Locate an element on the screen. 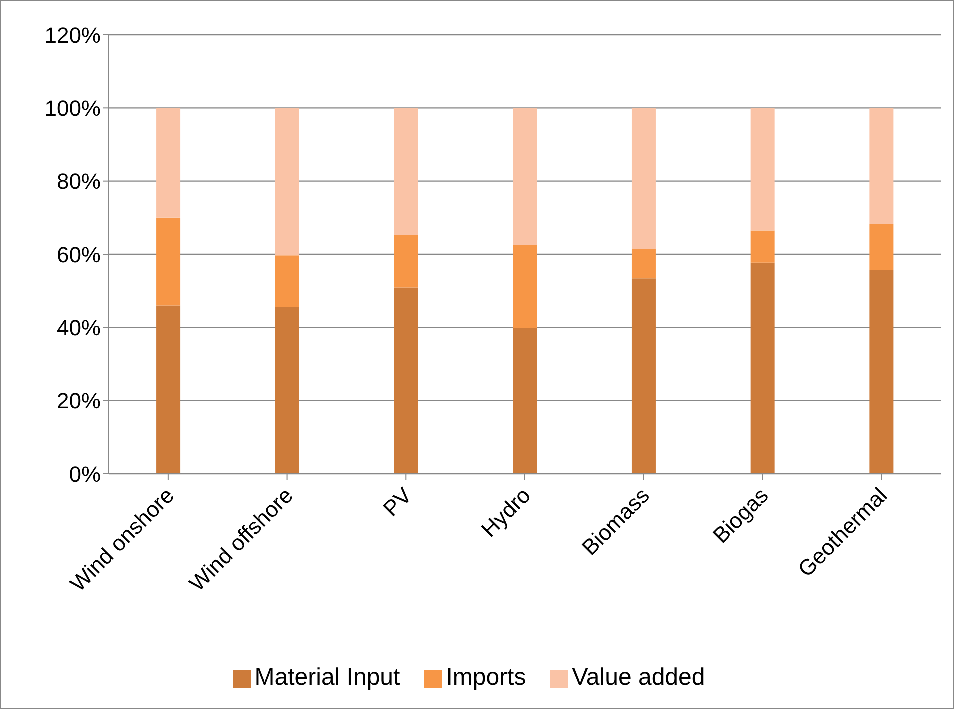  y-tick-label: 20% is located at coordinates (78, 401).